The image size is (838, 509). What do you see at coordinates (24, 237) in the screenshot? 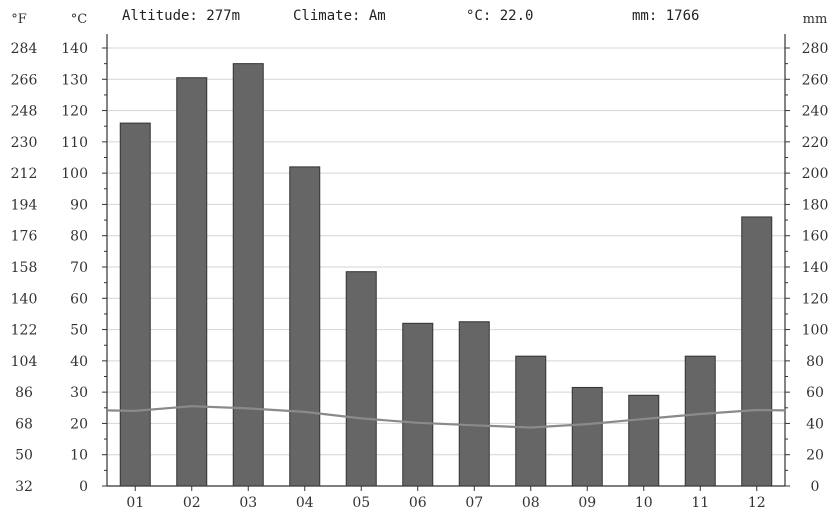
I see `fahrenheit-tick-label: 176` at bounding box center [24, 237].